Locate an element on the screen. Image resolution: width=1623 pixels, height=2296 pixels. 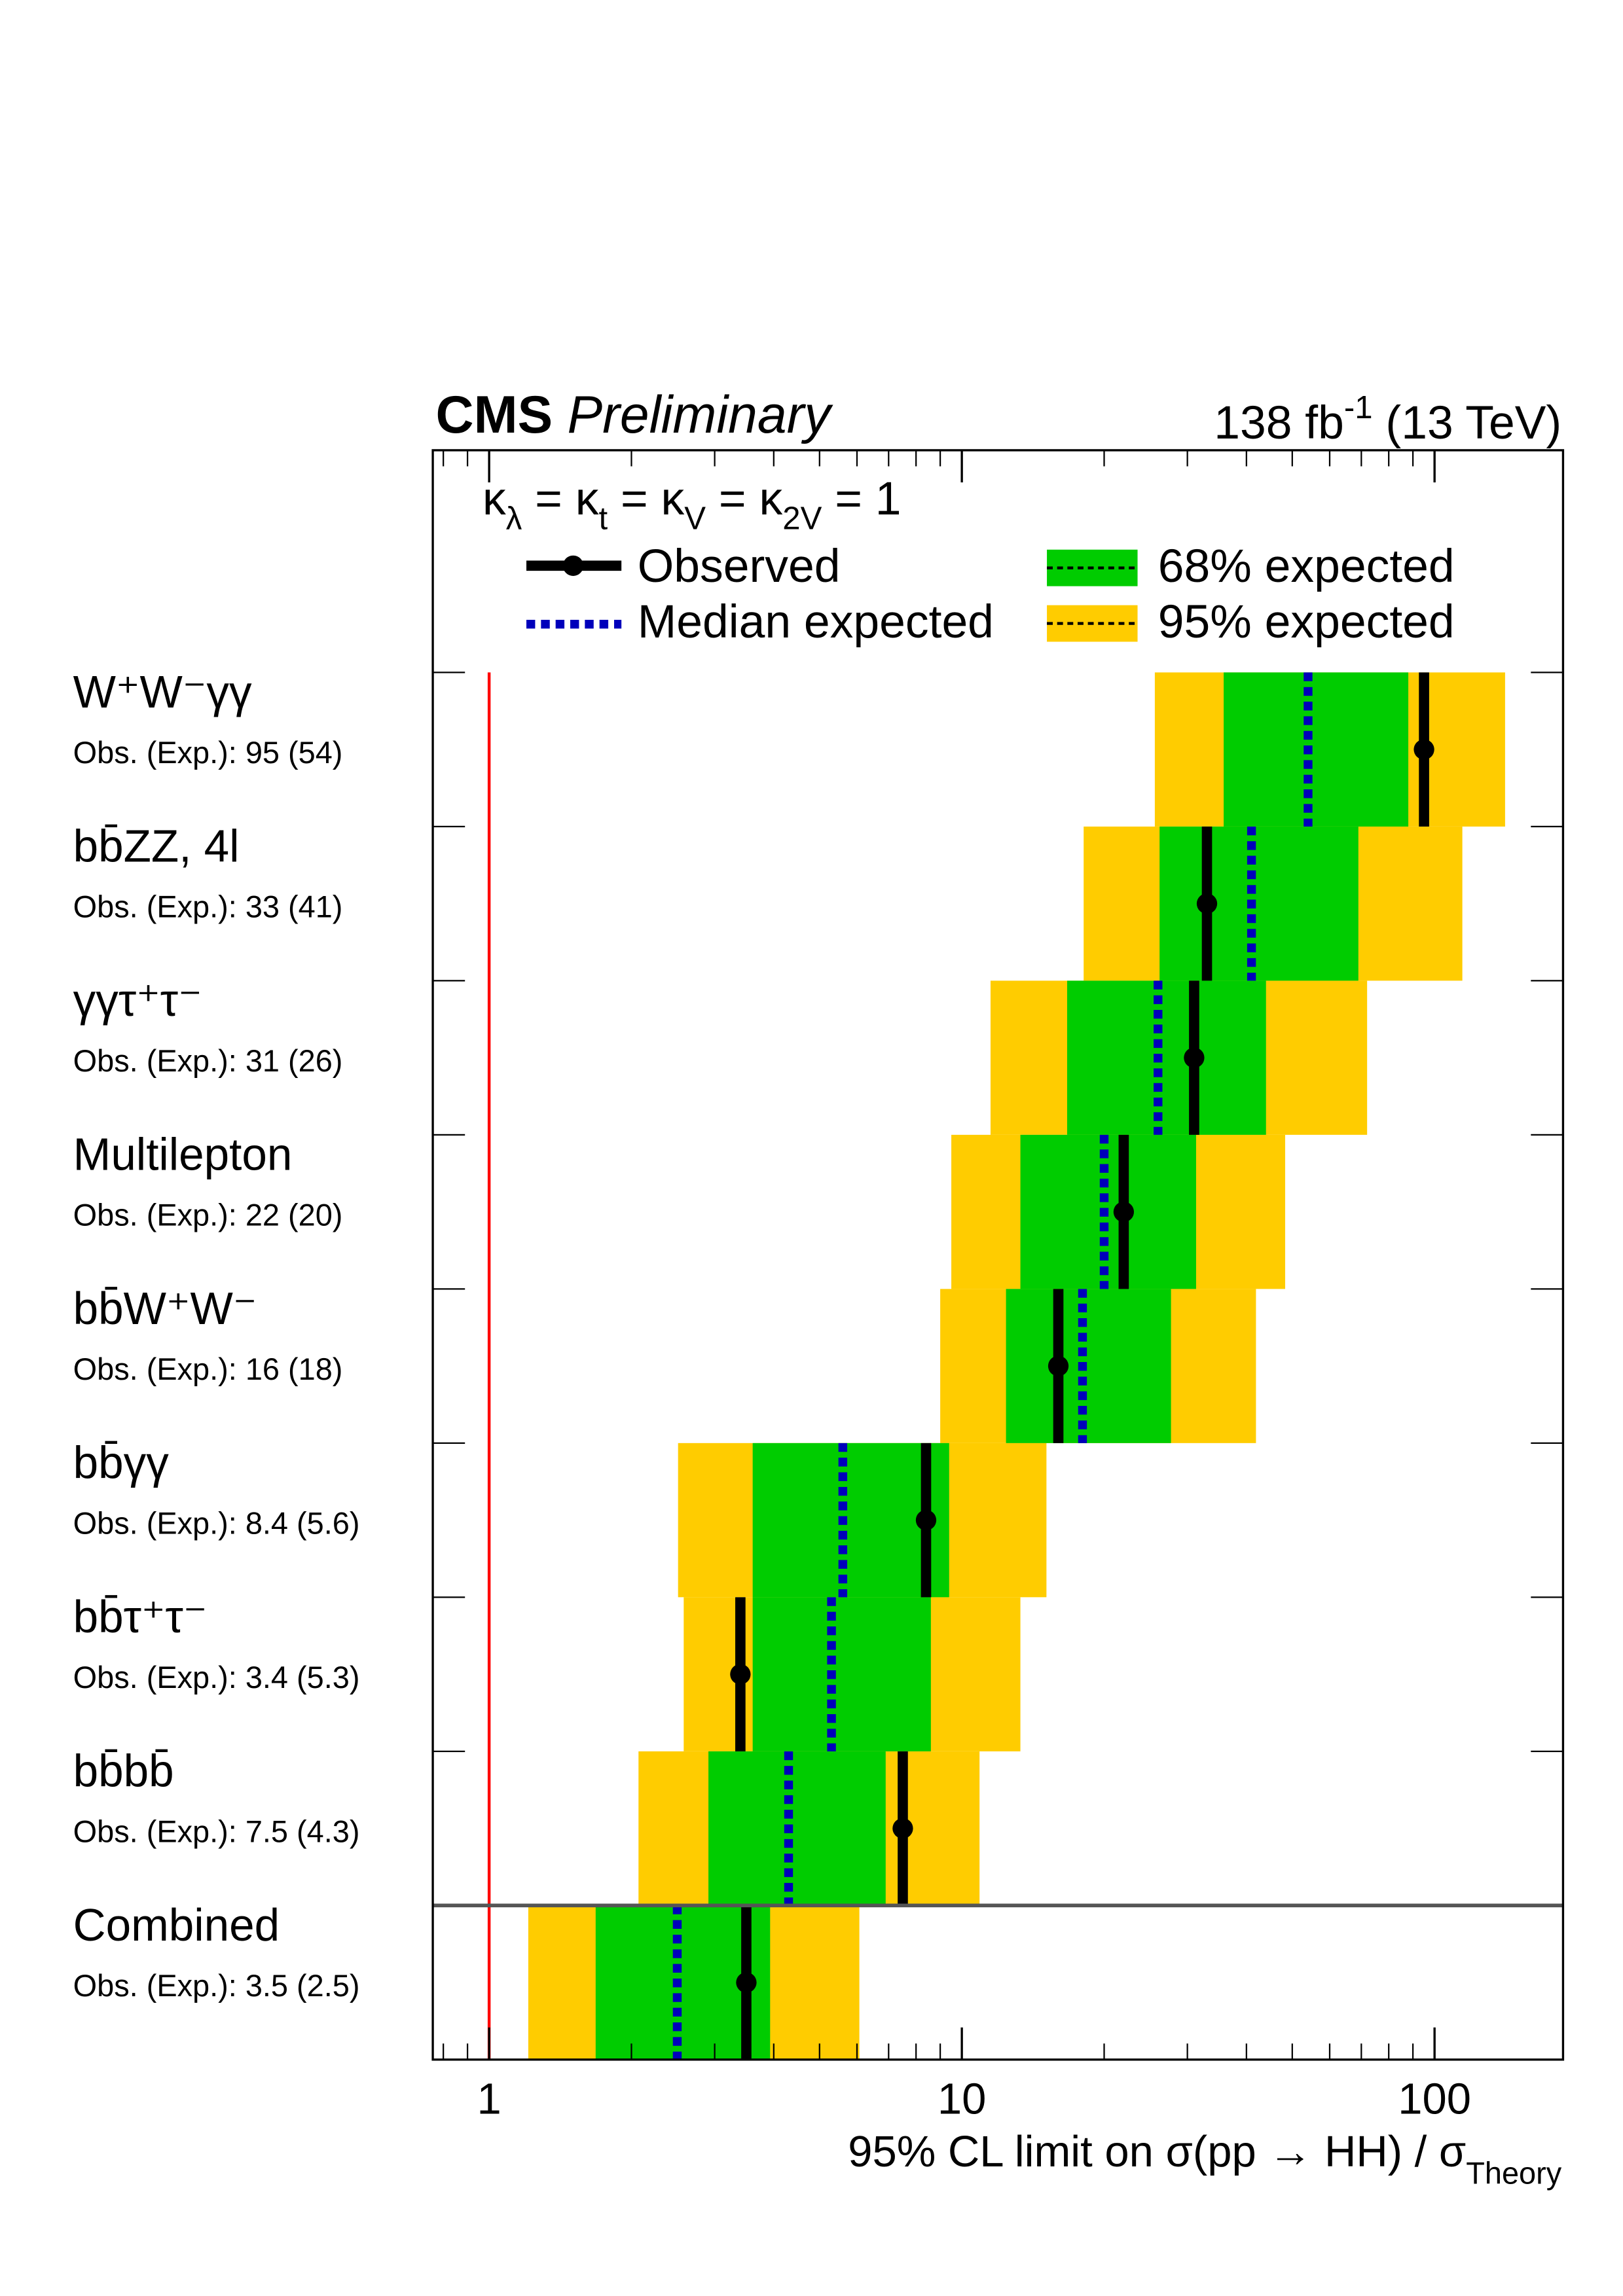
row-label: Combined is located at coordinates (176, 1924).